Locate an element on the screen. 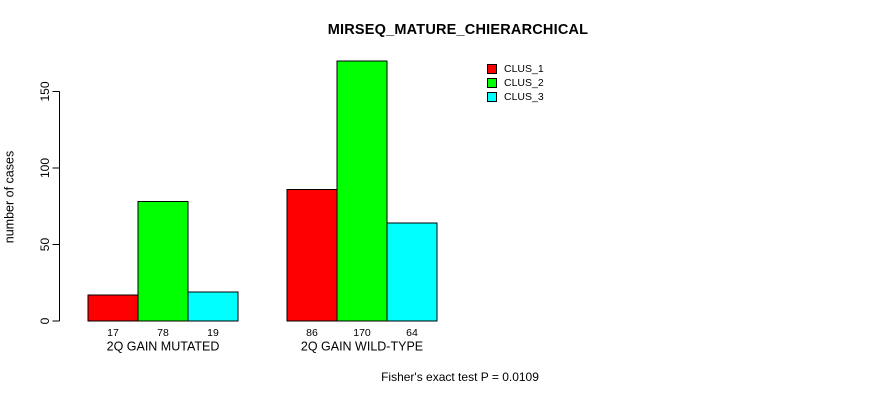 The width and height of the screenshot is (890, 400). bar-value-label: 78 is located at coordinates (163, 333).